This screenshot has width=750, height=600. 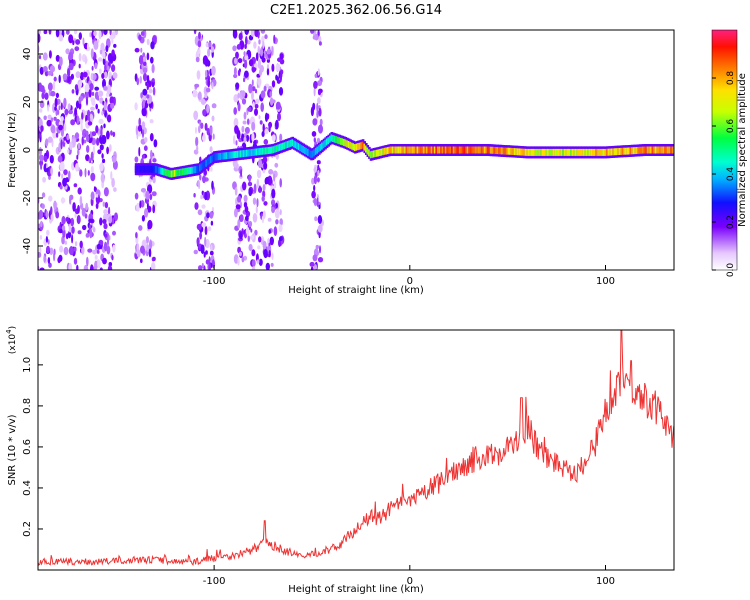 I want to click on colorbar-tick-label: 0.2, so click(x=731, y=222).